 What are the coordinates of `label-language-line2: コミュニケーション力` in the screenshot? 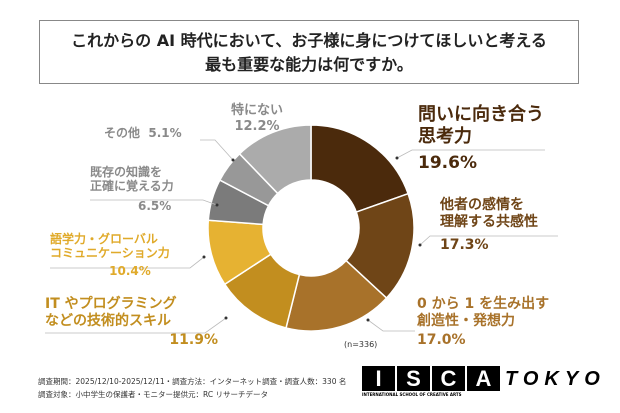 It's located at (110, 253).